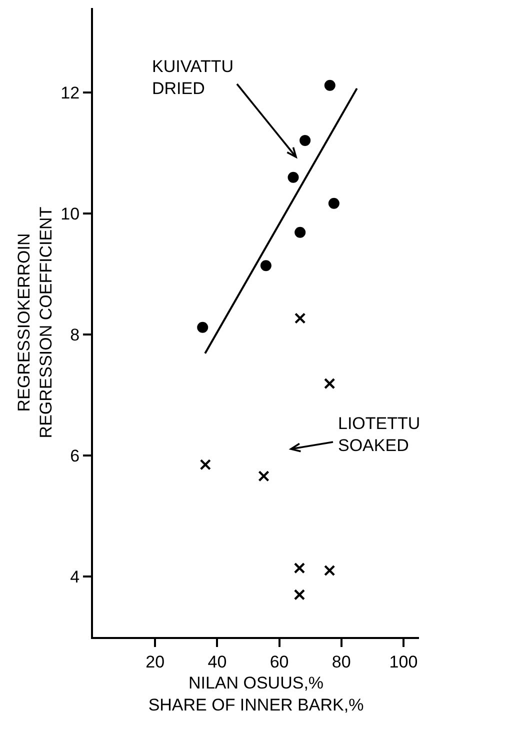 The width and height of the screenshot is (519, 732). I want to click on x-tick-label: 100, so click(403, 662).